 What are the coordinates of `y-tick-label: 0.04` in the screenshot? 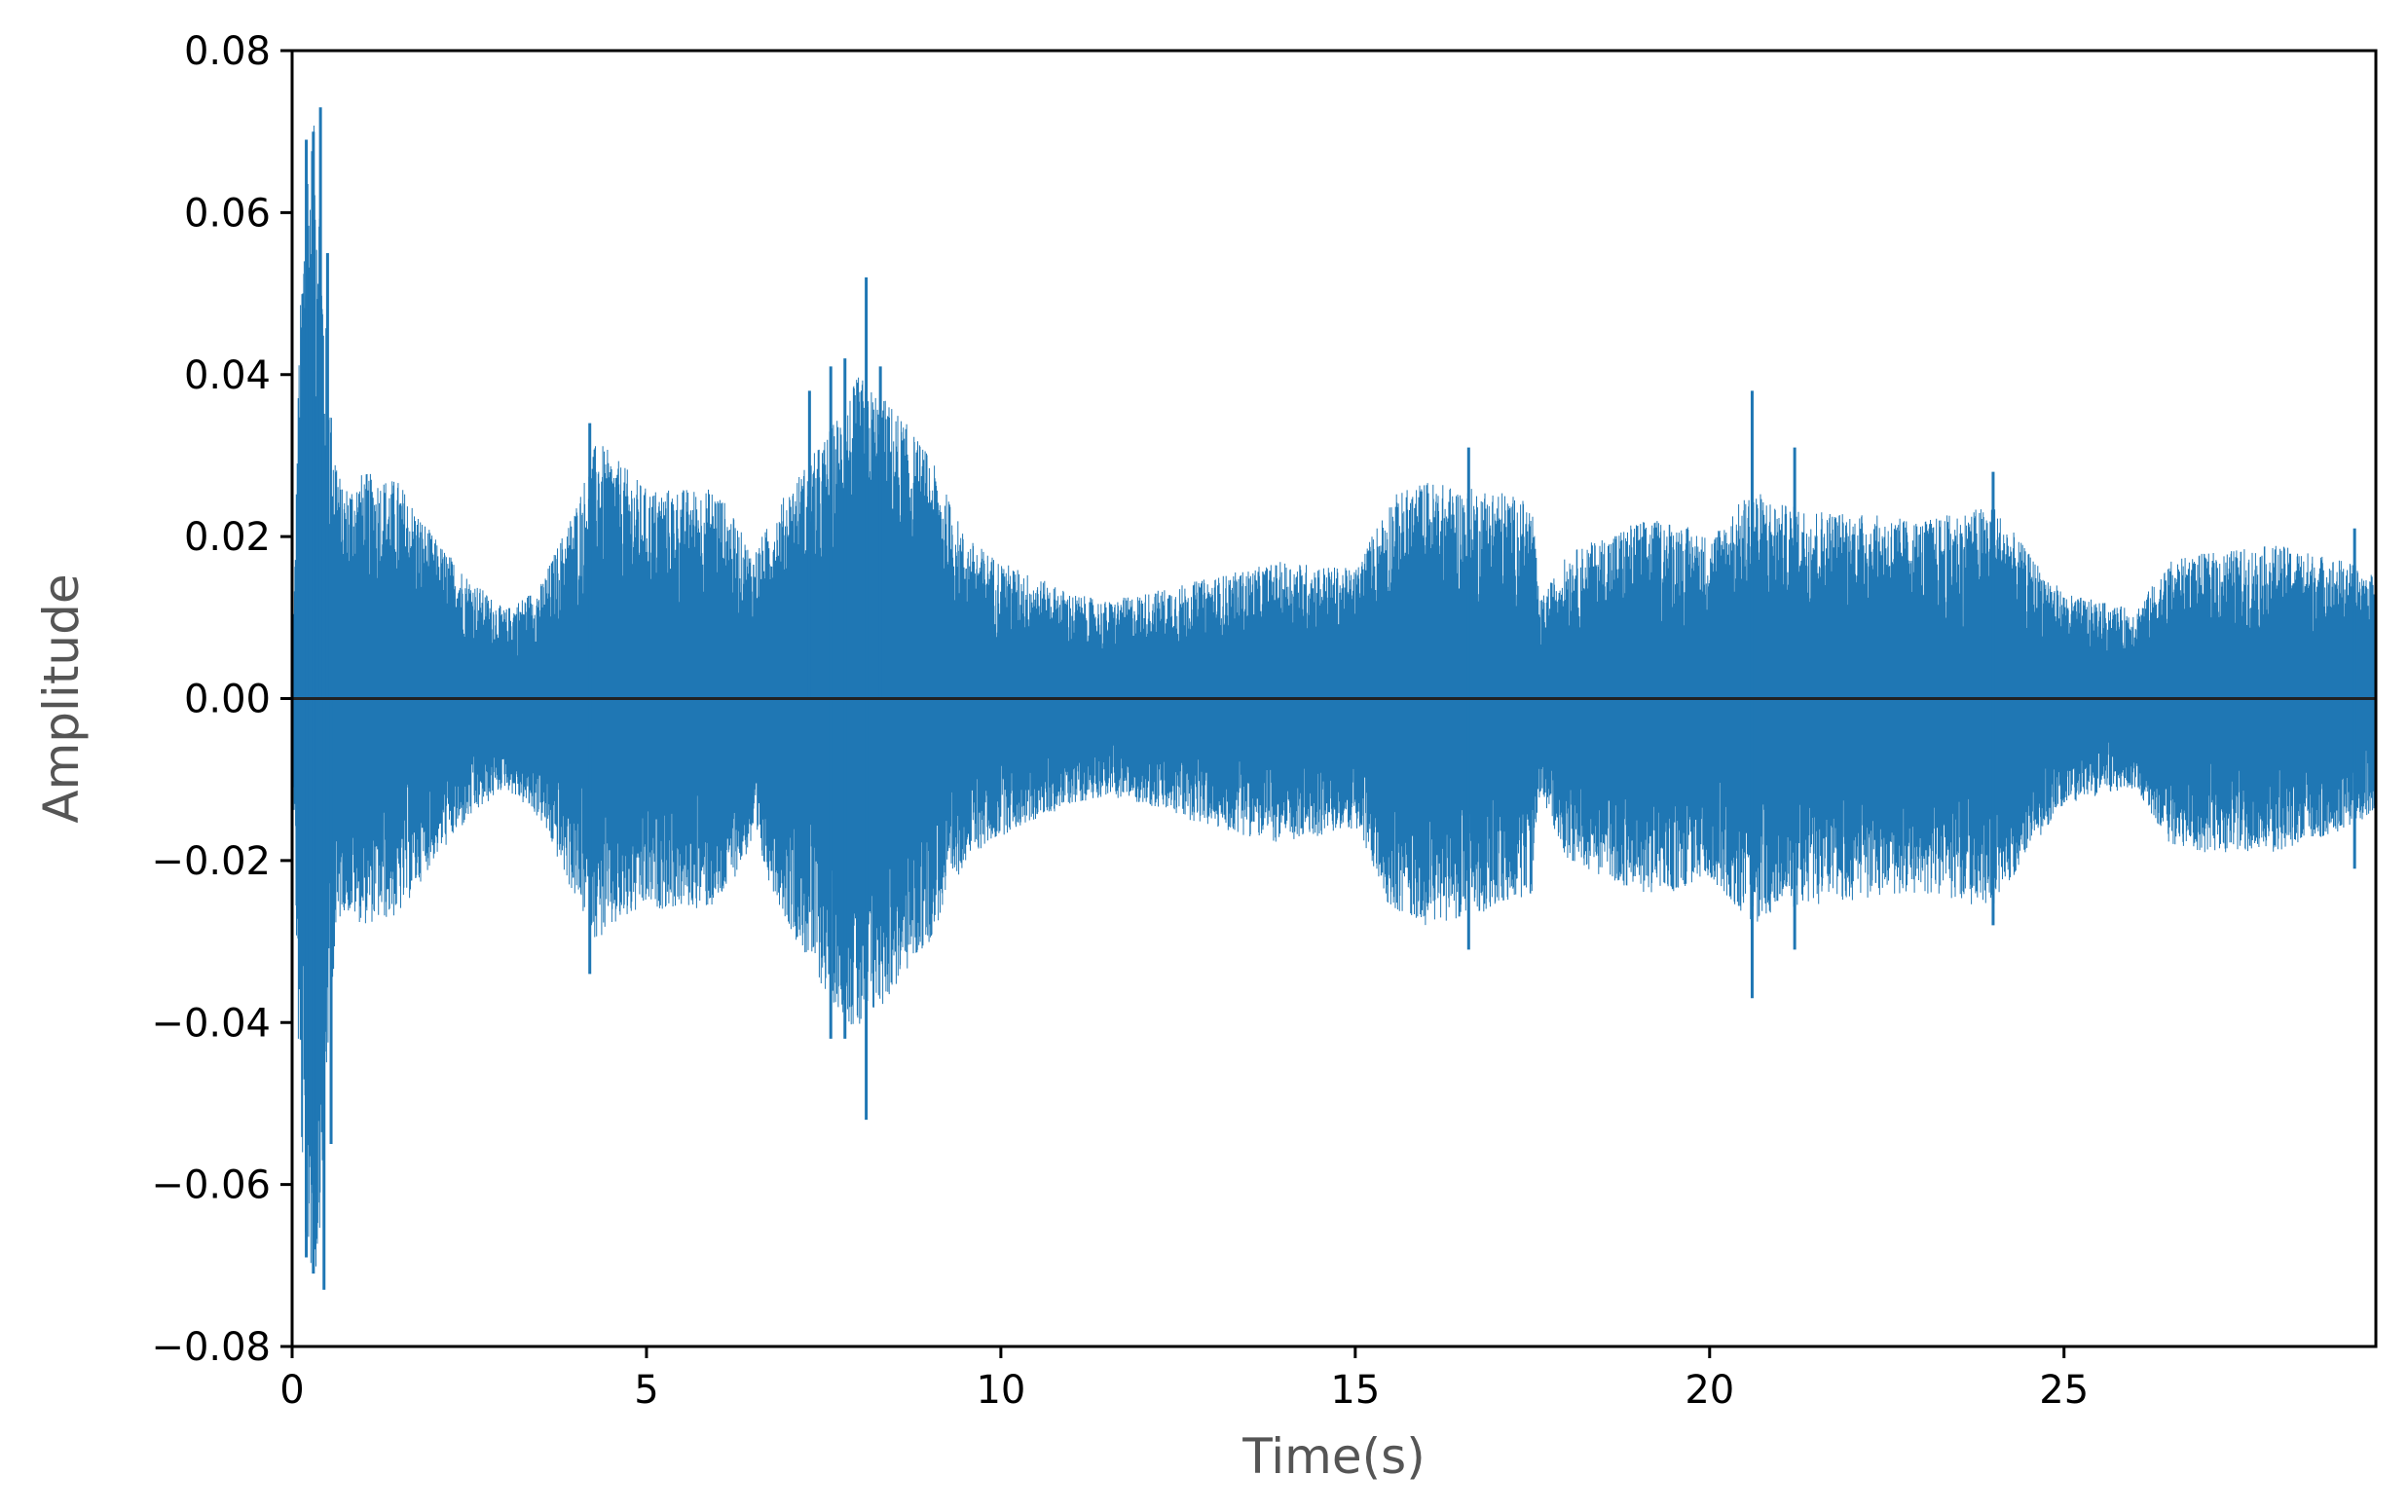 It's located at (227, 375).